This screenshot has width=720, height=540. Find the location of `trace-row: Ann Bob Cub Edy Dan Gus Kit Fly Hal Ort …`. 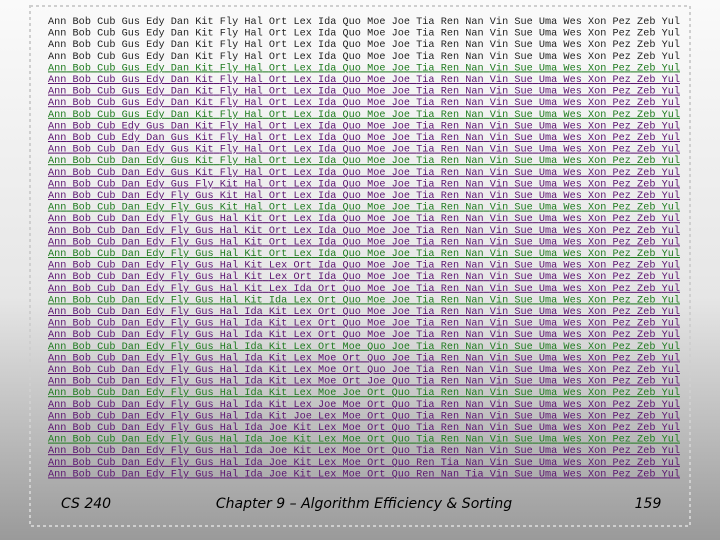

trace-row: Ann Bob Cub Edy Dan Gus Kit Fly Hal Ort … is located at coordinates (364, 138).